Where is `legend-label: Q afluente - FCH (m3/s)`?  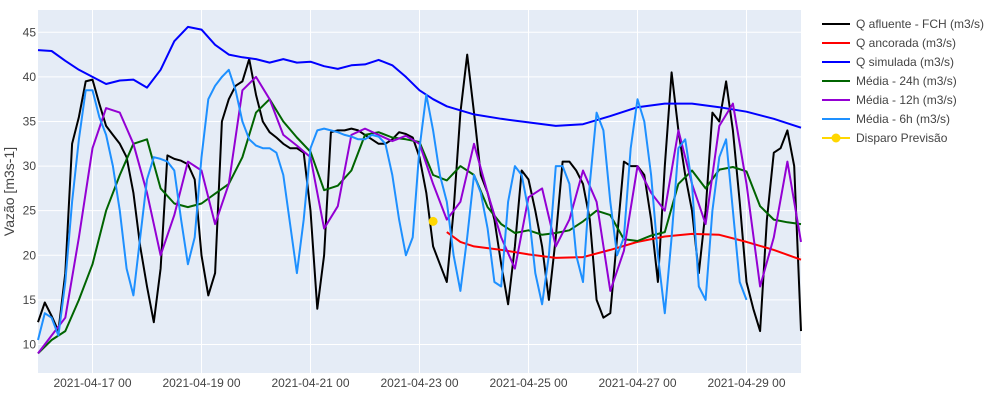
legend-label: Q afluente - FCH (m3/s) is located at coordinates (920, 24).